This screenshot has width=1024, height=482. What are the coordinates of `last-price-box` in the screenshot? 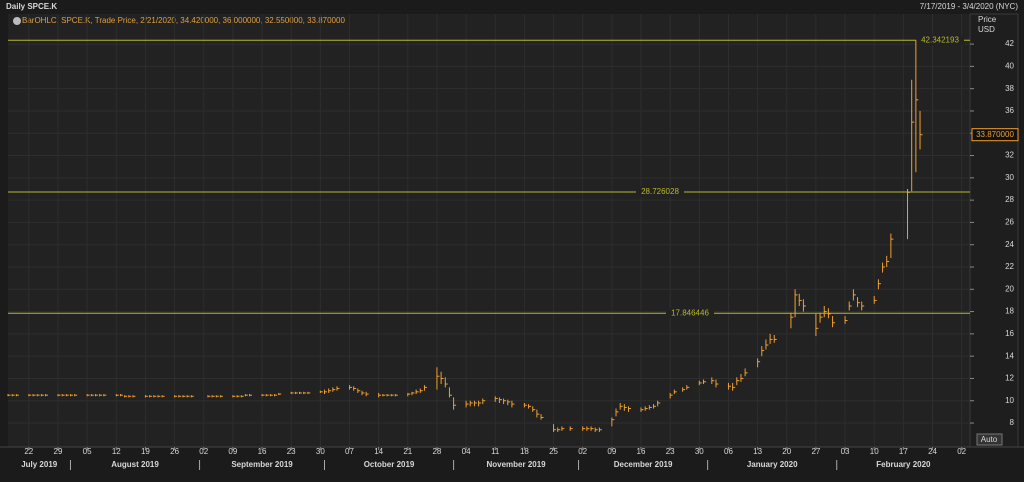 It's located at (995, 135).